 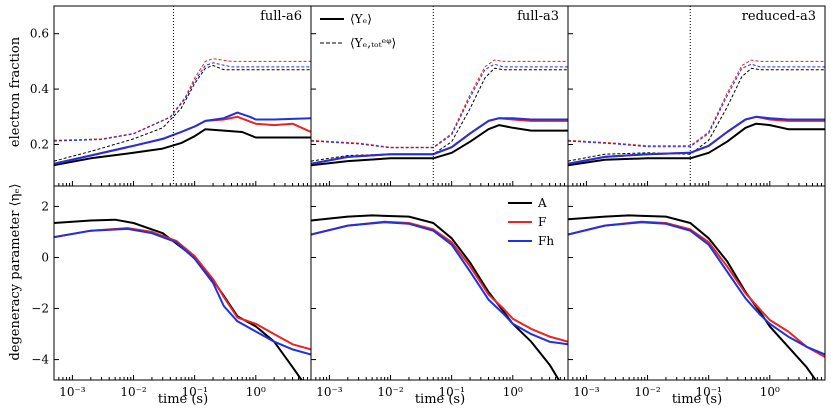 I want to click on panel-title-2: full-a3, so click(x=538, y=16).